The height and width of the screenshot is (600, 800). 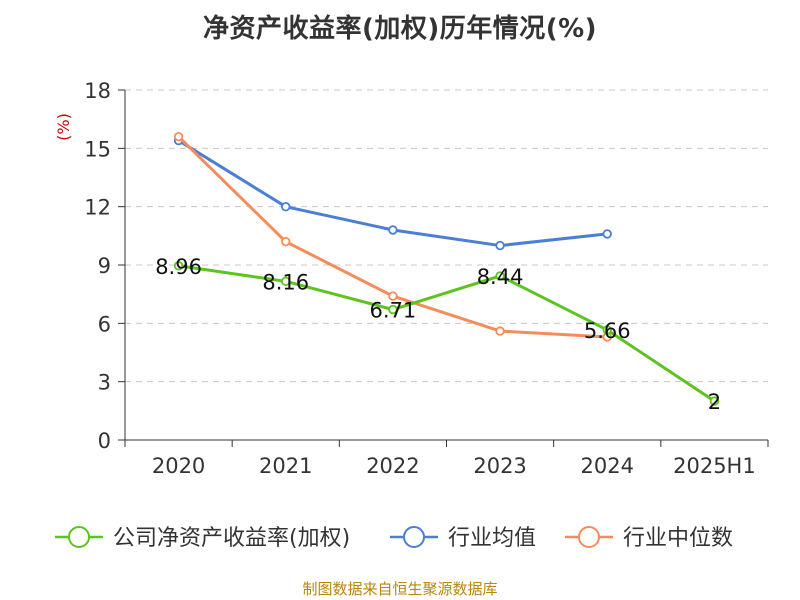 I want to click on x-tick-label: 2020, so click(x=178, y=466).